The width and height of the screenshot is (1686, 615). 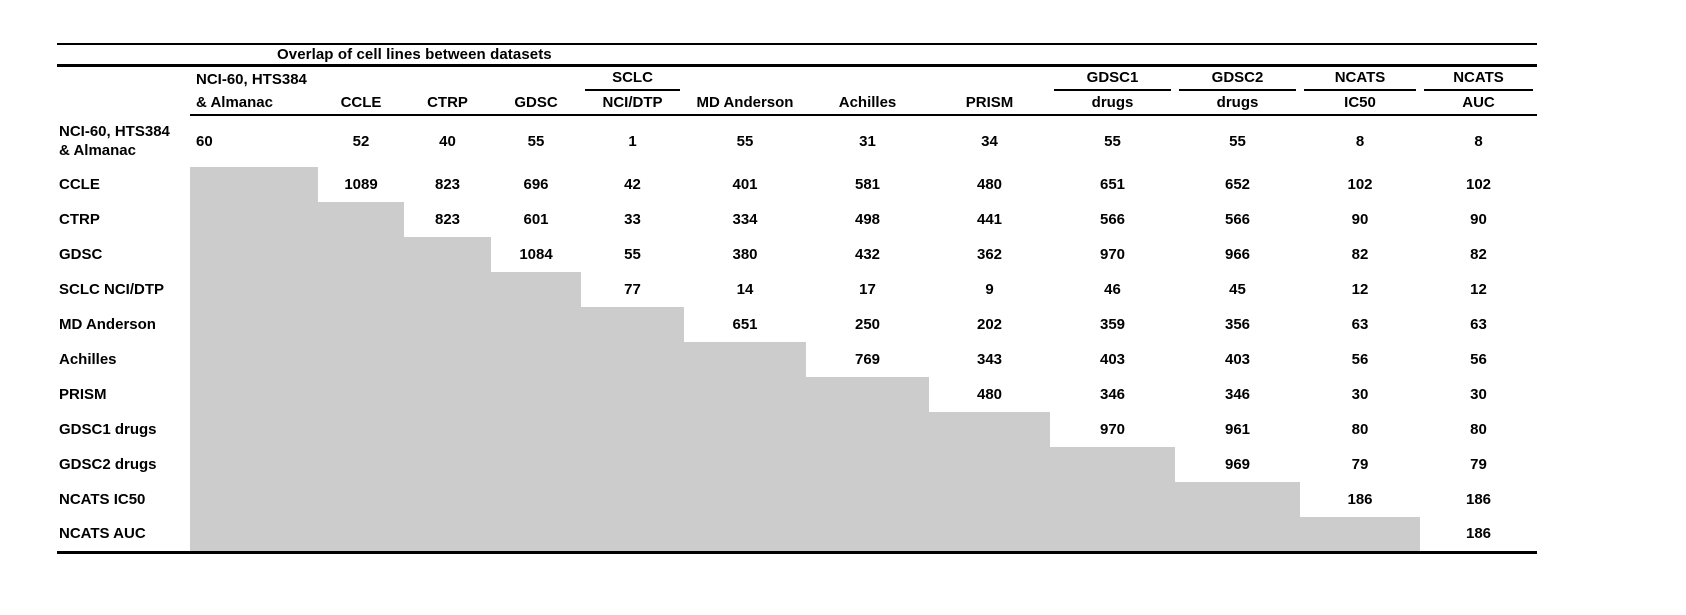 What do you see at coordinates (745, 102) in the screenshot?
I see `col-header-line: MD Anderson` at bounding box center [745, 102].